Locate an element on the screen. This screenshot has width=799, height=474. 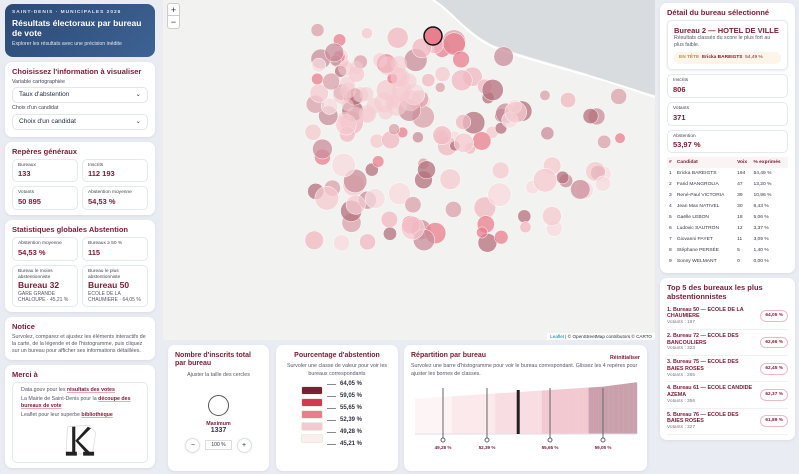
selected-bar is located at coordinates (518, 411).